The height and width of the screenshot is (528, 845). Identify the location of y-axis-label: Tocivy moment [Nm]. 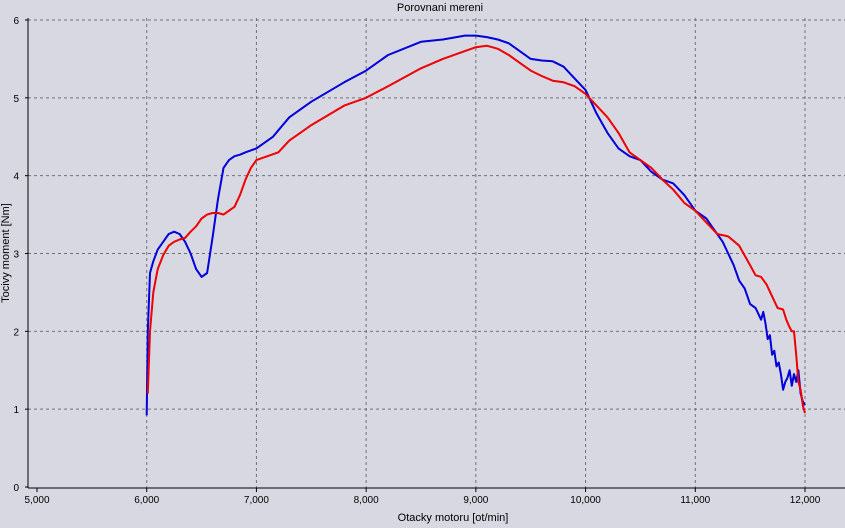
(6, 253).